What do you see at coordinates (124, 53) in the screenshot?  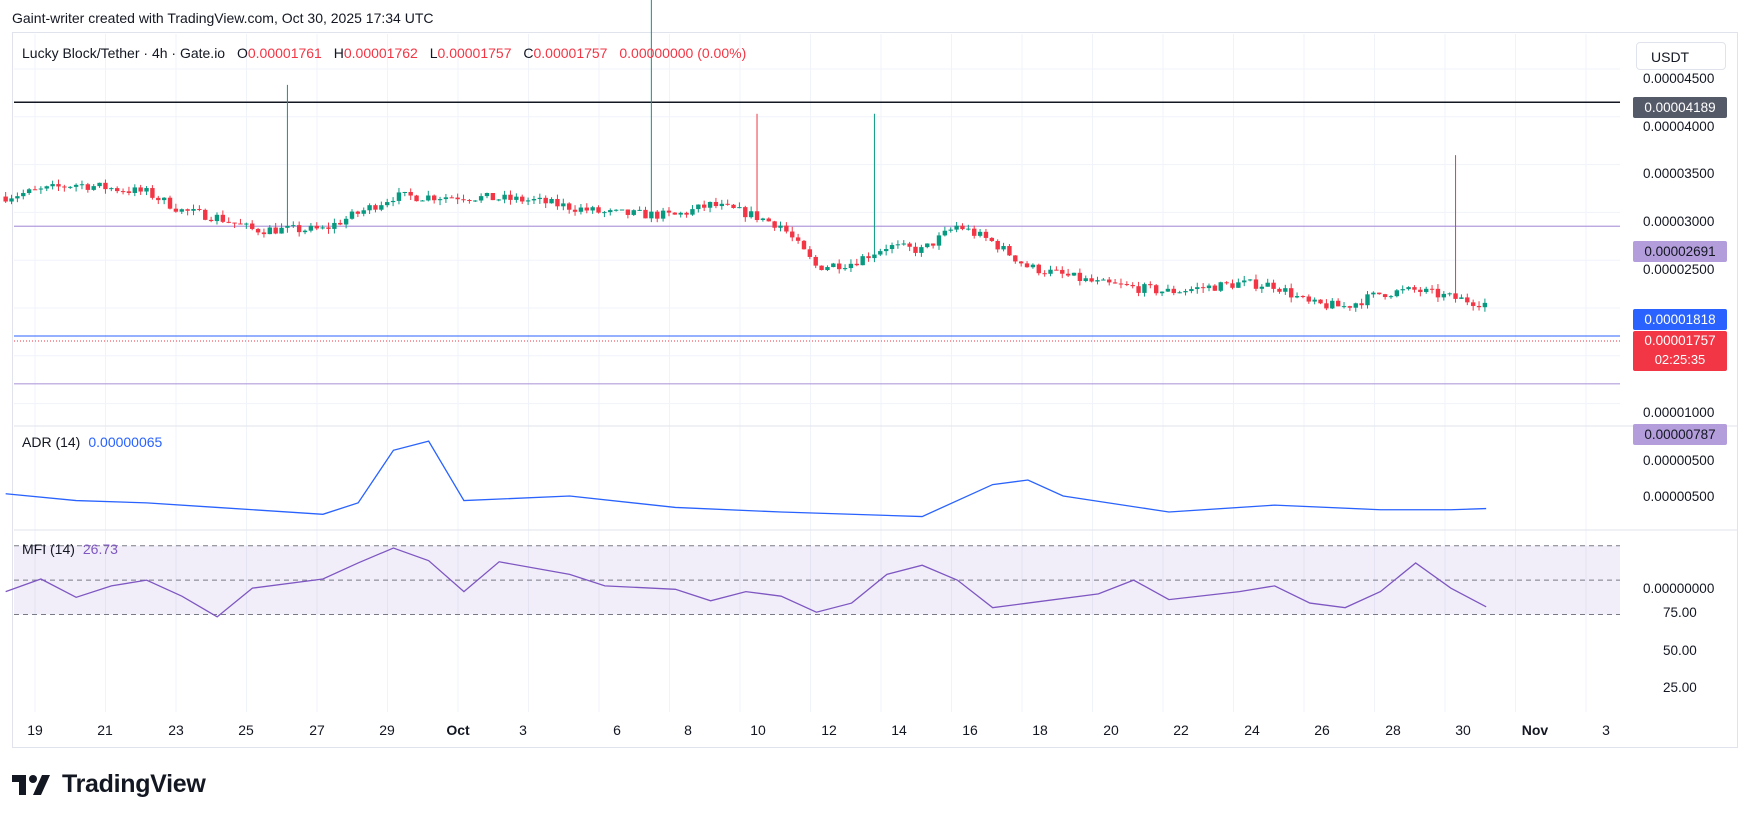 I see `symbol-name: Lucky Block/Tether · 4h · Gate.io` at bounding box center [124, 53].